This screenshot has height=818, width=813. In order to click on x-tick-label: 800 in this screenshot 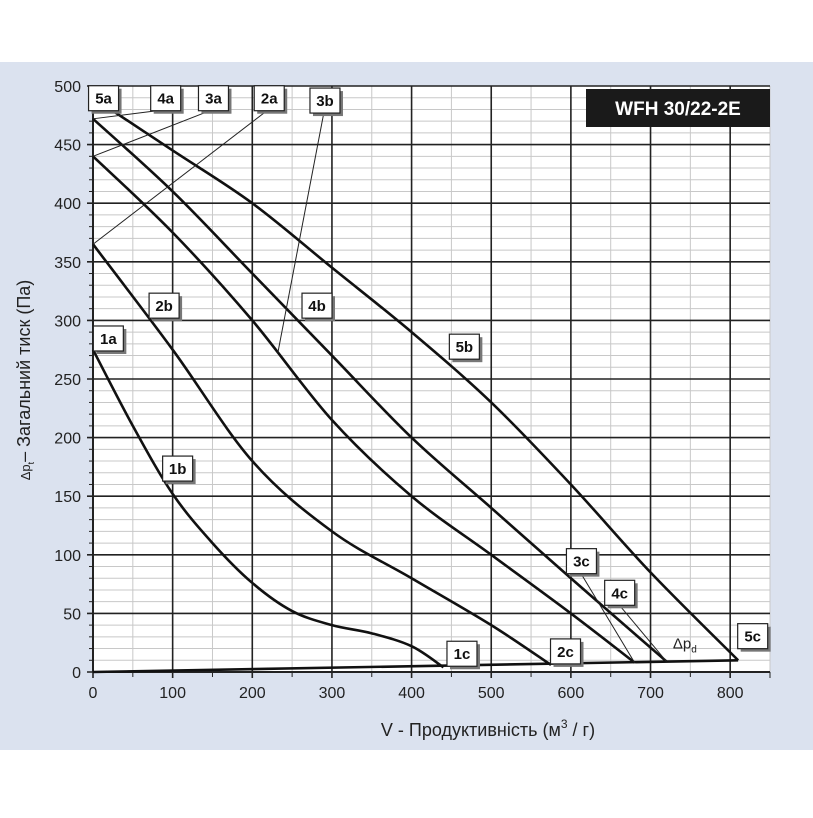, I will do `click(730, 693)`.